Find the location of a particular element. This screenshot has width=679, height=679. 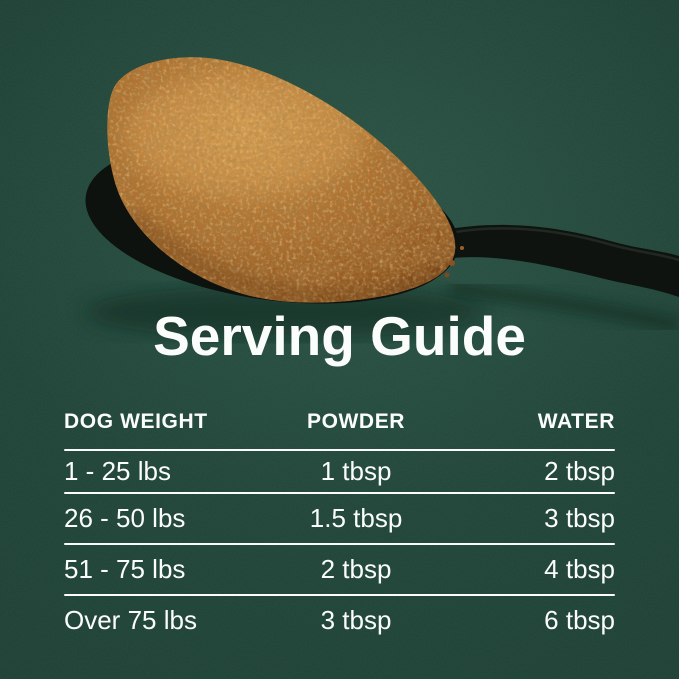

cell-powder: 3 tbsp is located at coordinates (356, 620).